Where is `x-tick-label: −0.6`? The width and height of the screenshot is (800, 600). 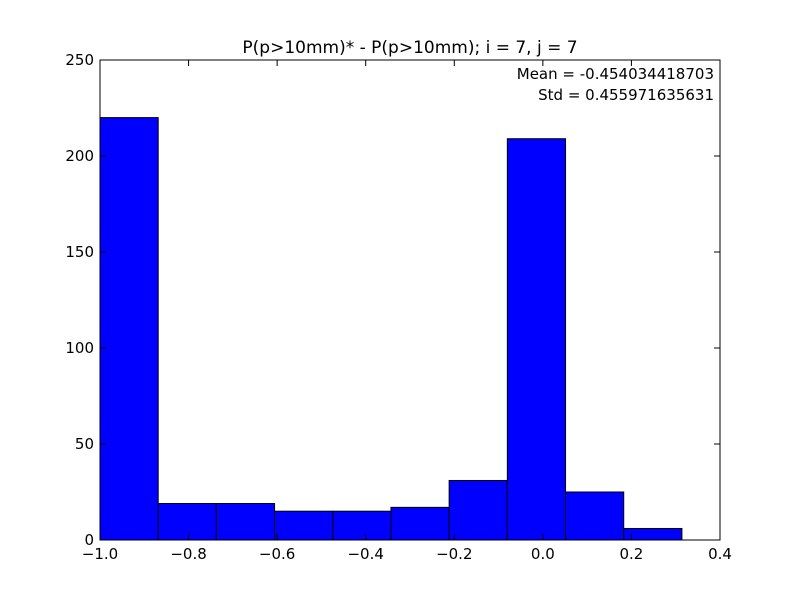 x-tick-label: −0.6 is located at coordinates (277, 554).